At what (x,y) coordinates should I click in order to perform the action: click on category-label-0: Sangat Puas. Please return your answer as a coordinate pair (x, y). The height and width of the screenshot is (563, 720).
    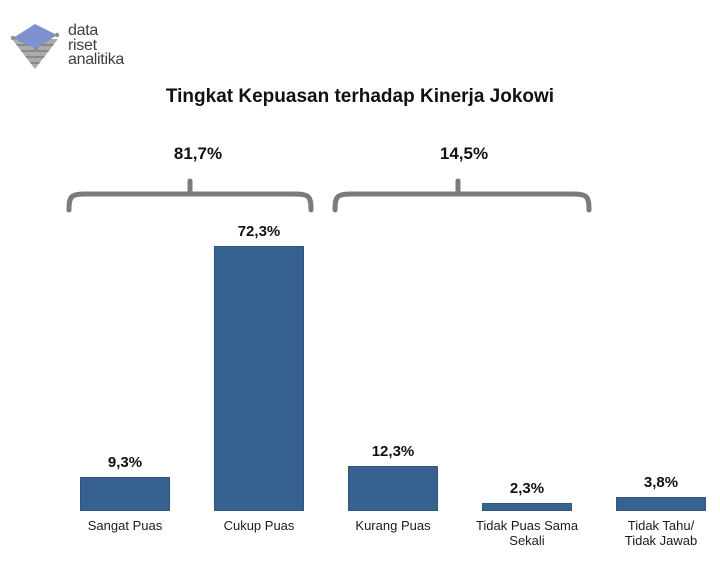
    Looking at the image, I should click on (125, 525).